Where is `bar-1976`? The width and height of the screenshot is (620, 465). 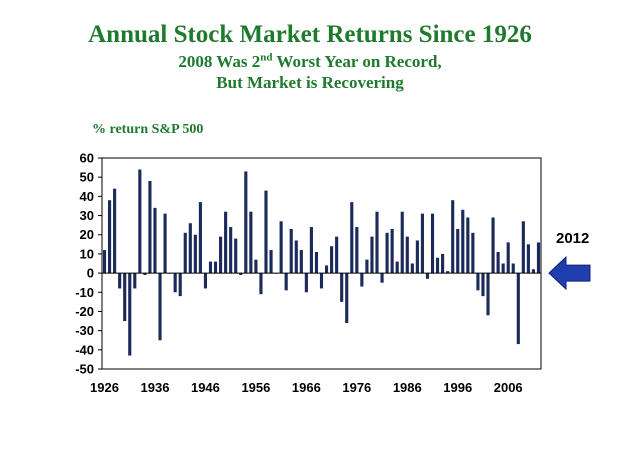
bar-1976 is located at coordinates (357, 250).